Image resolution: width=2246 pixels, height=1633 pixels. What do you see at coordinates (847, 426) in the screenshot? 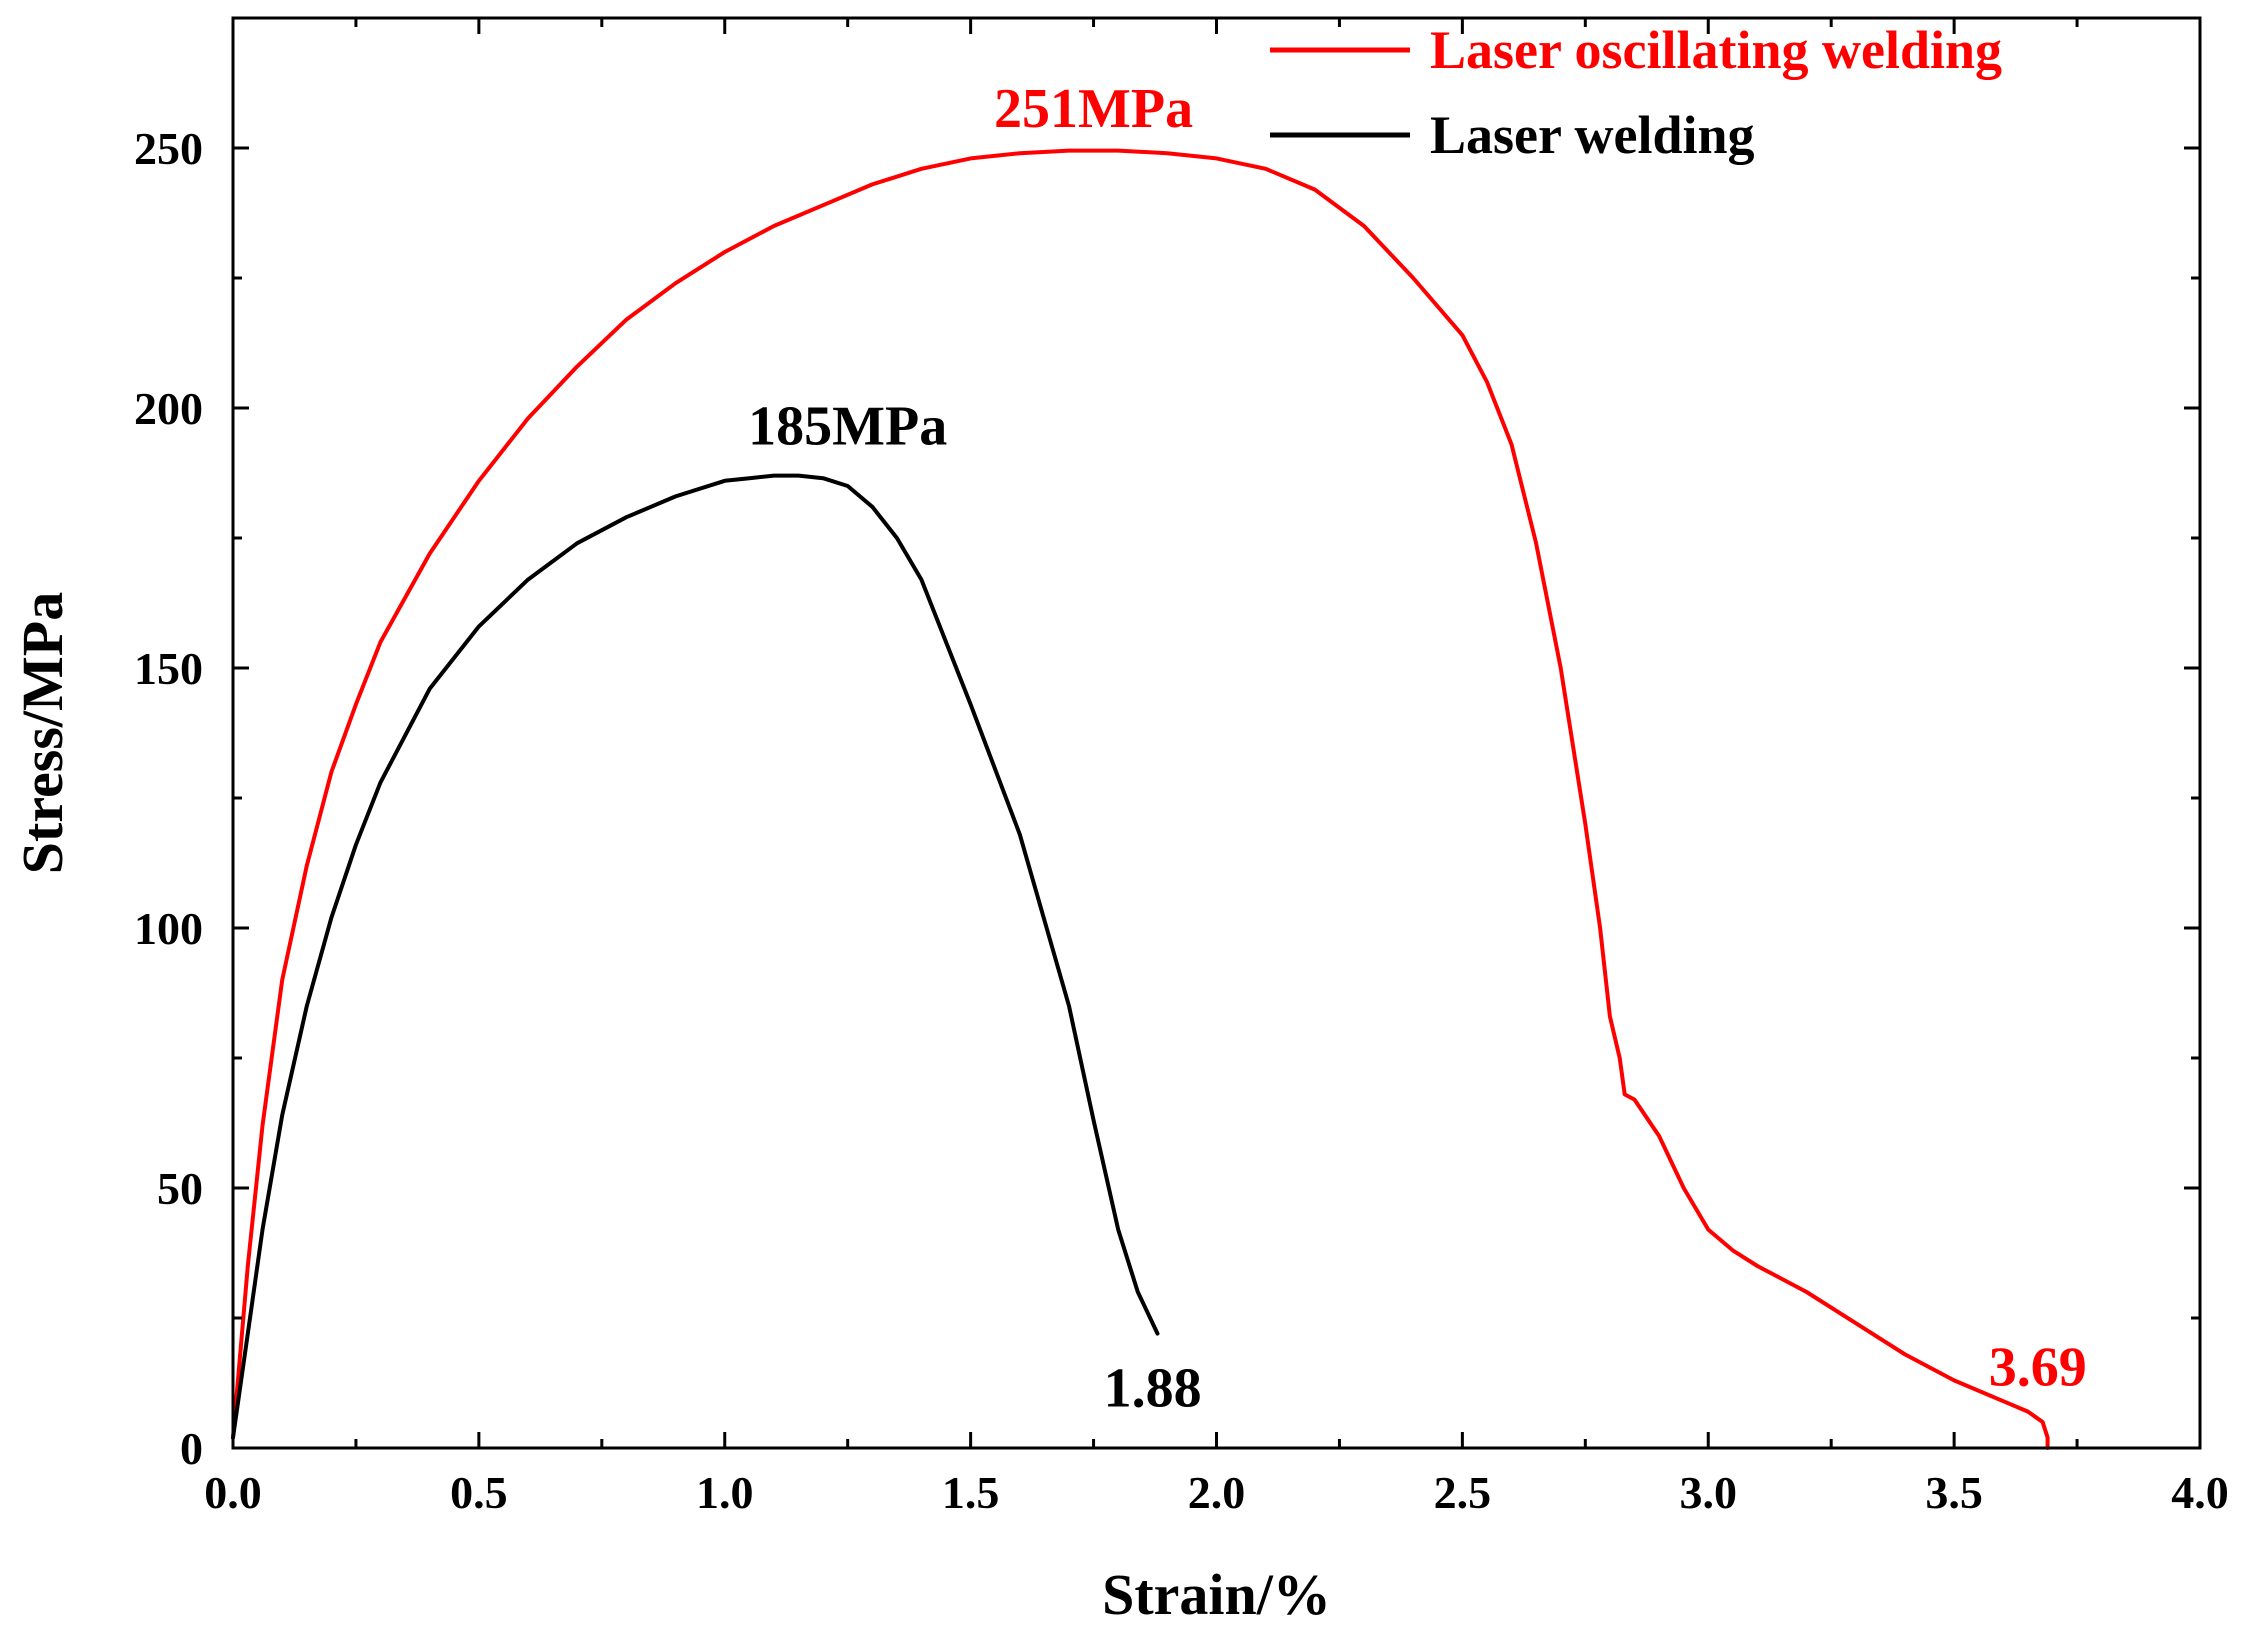
I see `annotation-label: 185MPa` at bounding box center [847, 426].